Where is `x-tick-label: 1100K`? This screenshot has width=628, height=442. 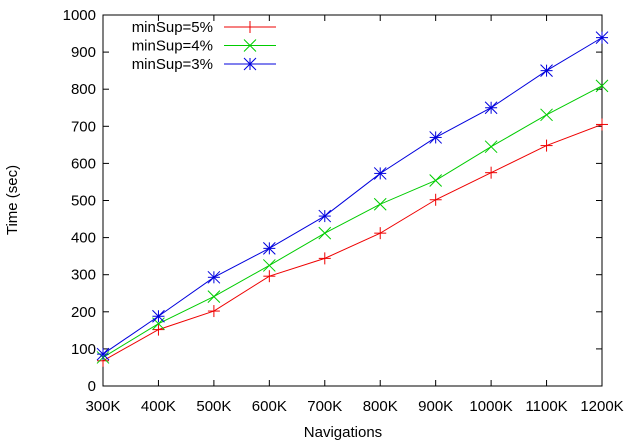
x-tick-label: 1100K is located at coordinates (546, 406).